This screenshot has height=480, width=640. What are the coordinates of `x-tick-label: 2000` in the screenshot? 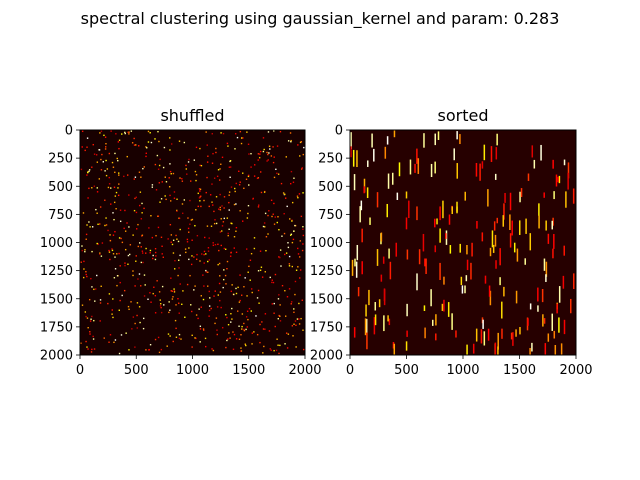 It's located at (304, 370).